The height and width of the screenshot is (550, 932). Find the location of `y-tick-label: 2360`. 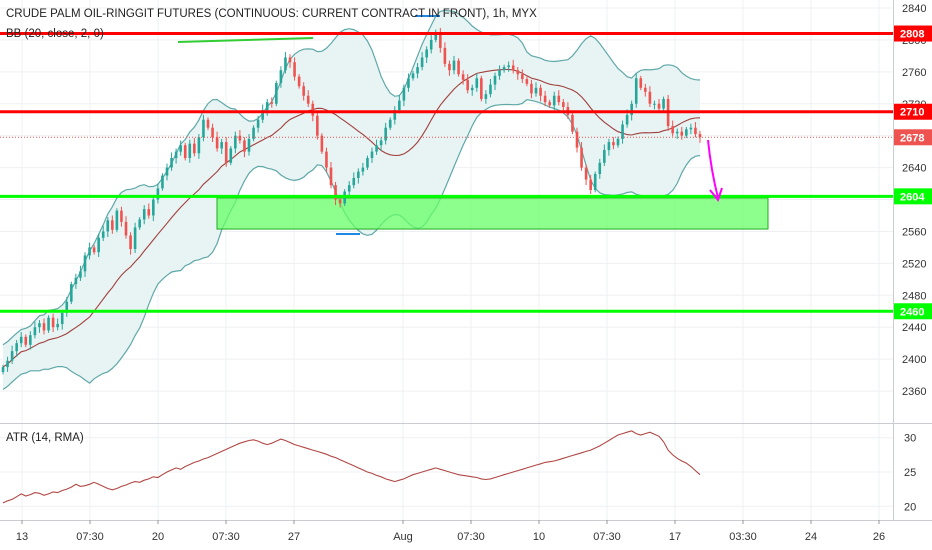

y-tick-label: 2360 is located at coordinates (914, 392).